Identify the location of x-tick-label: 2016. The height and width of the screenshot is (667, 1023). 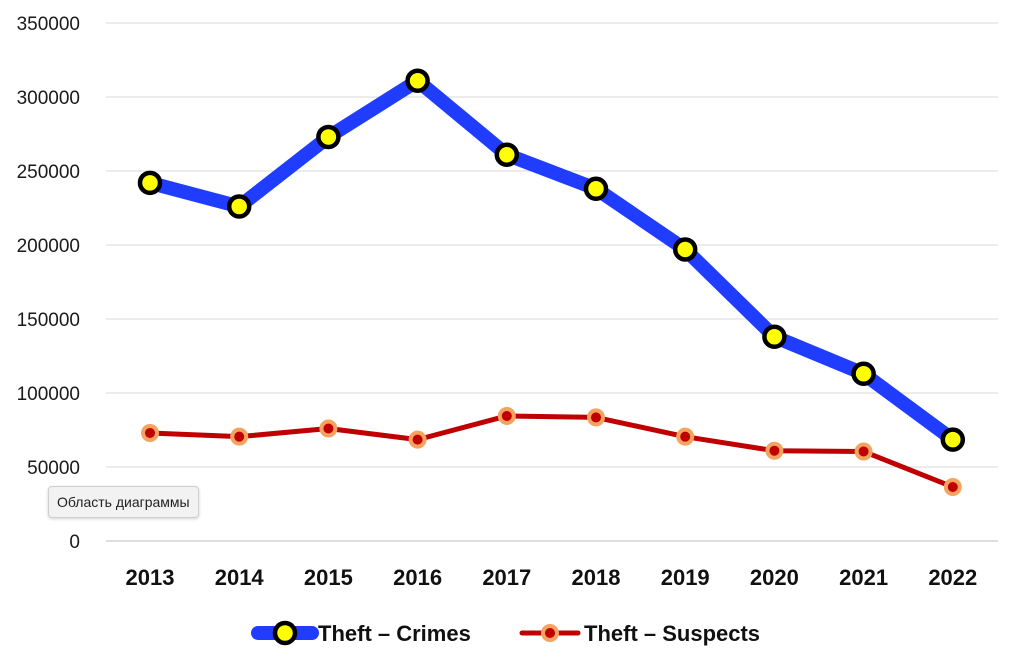
(417, 577).